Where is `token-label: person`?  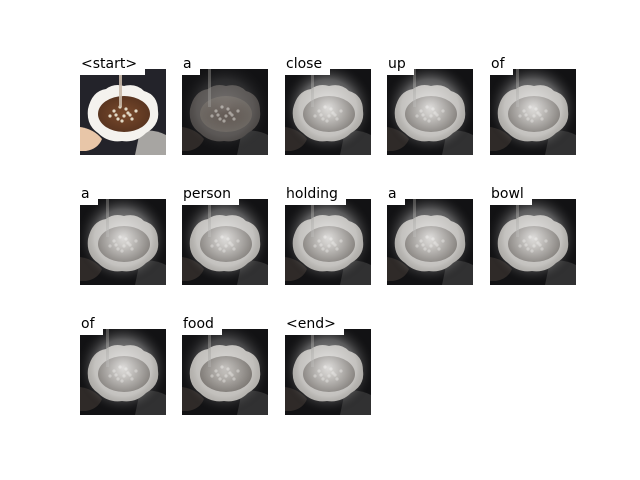
token-label: person is located at coordinates (210, 195).